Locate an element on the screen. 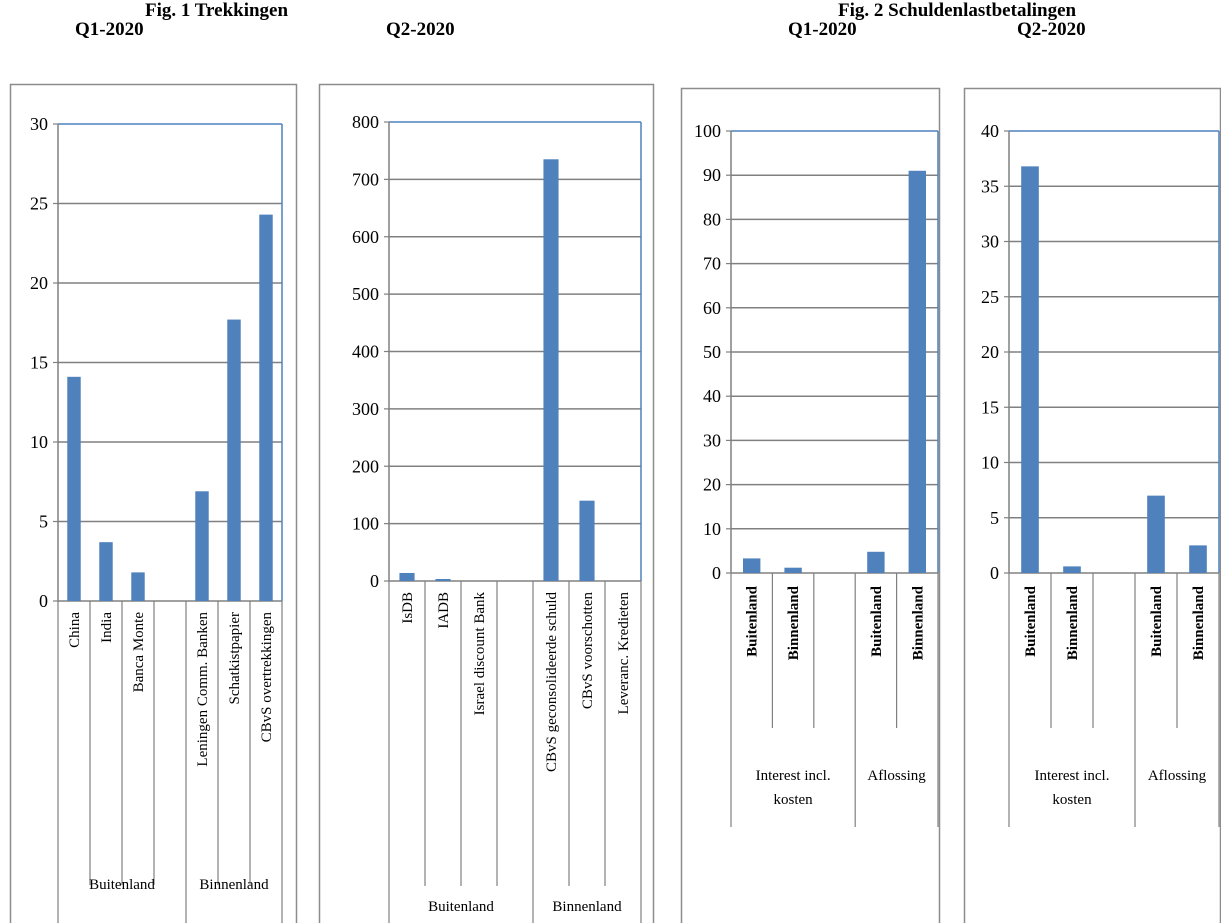  fig1-title: Fig. 1 Trekkingen is located at coordinates (217, 10).